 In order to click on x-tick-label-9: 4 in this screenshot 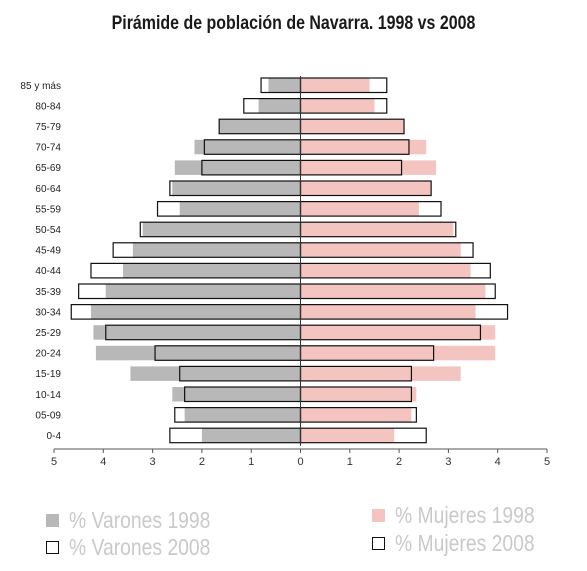, I will do `click(498, 462)`.